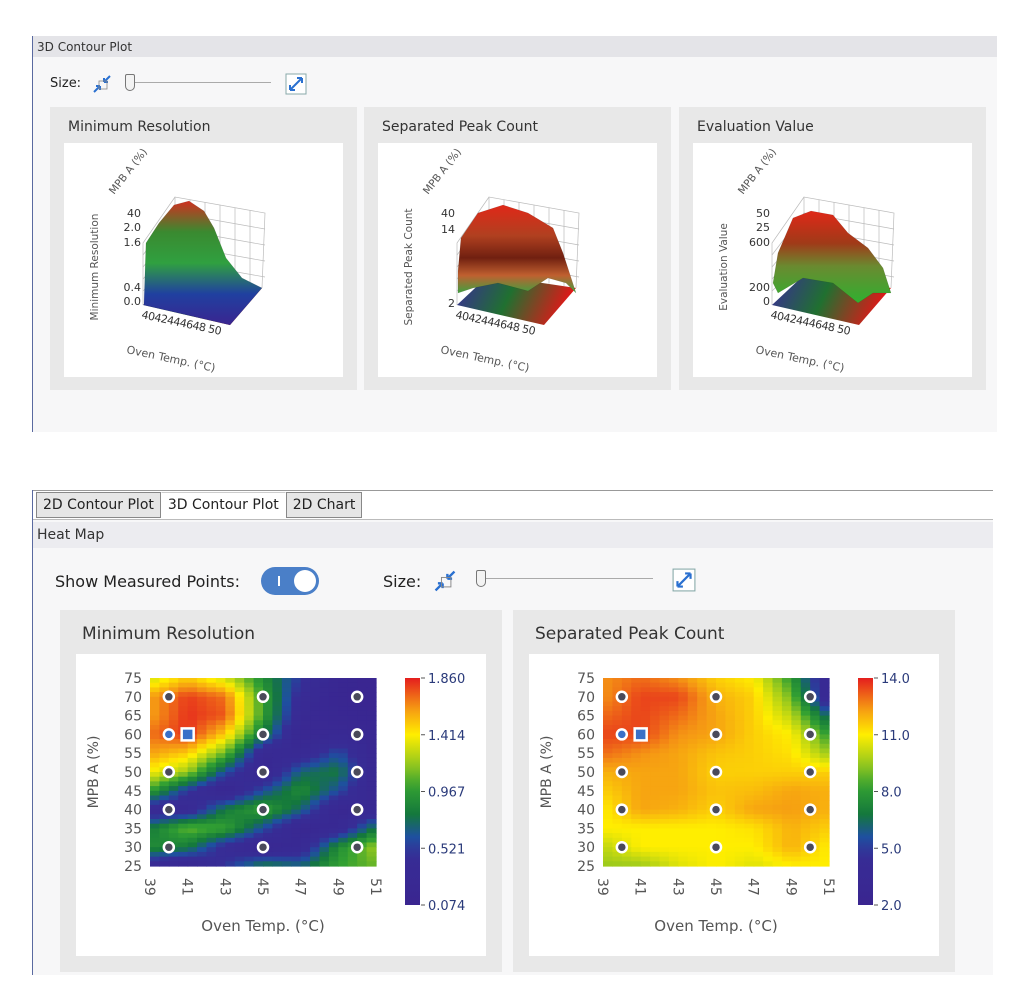 This screenshot has width=1019, height=1004. I want to click on show-measured-points-toggle, so click(290, 581).